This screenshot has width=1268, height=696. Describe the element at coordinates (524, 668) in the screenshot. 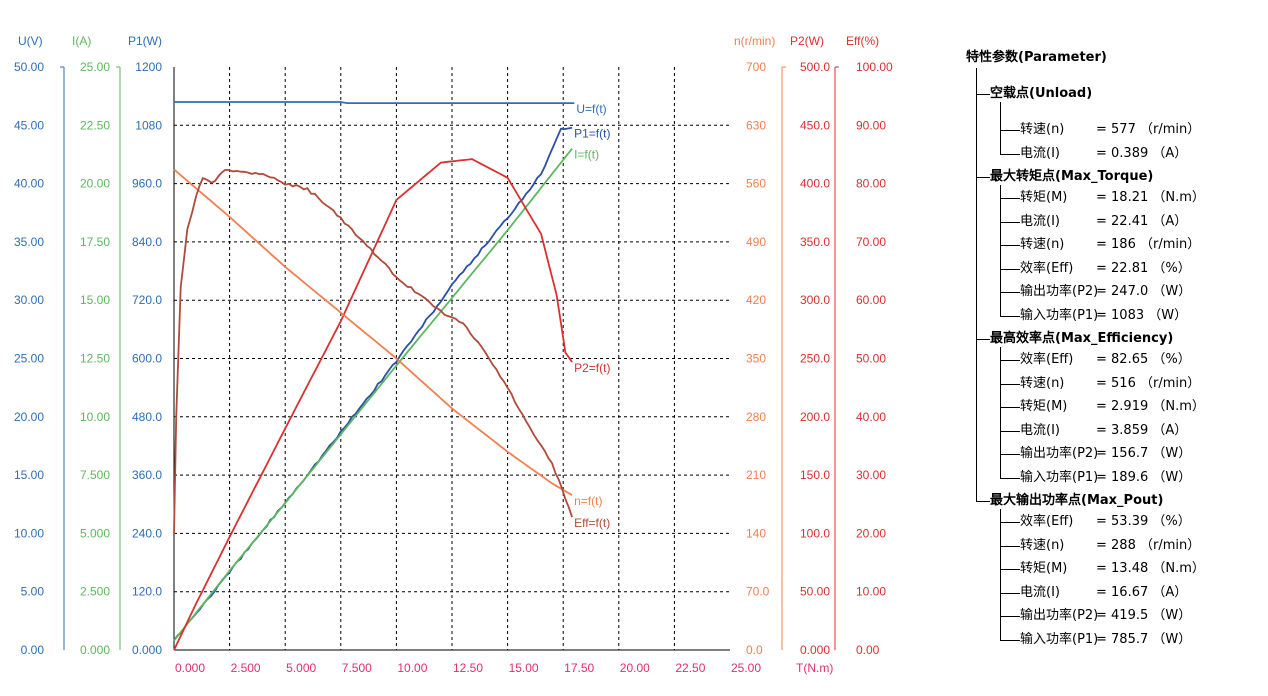

I see `tick-label-x: 15.00` at that location.